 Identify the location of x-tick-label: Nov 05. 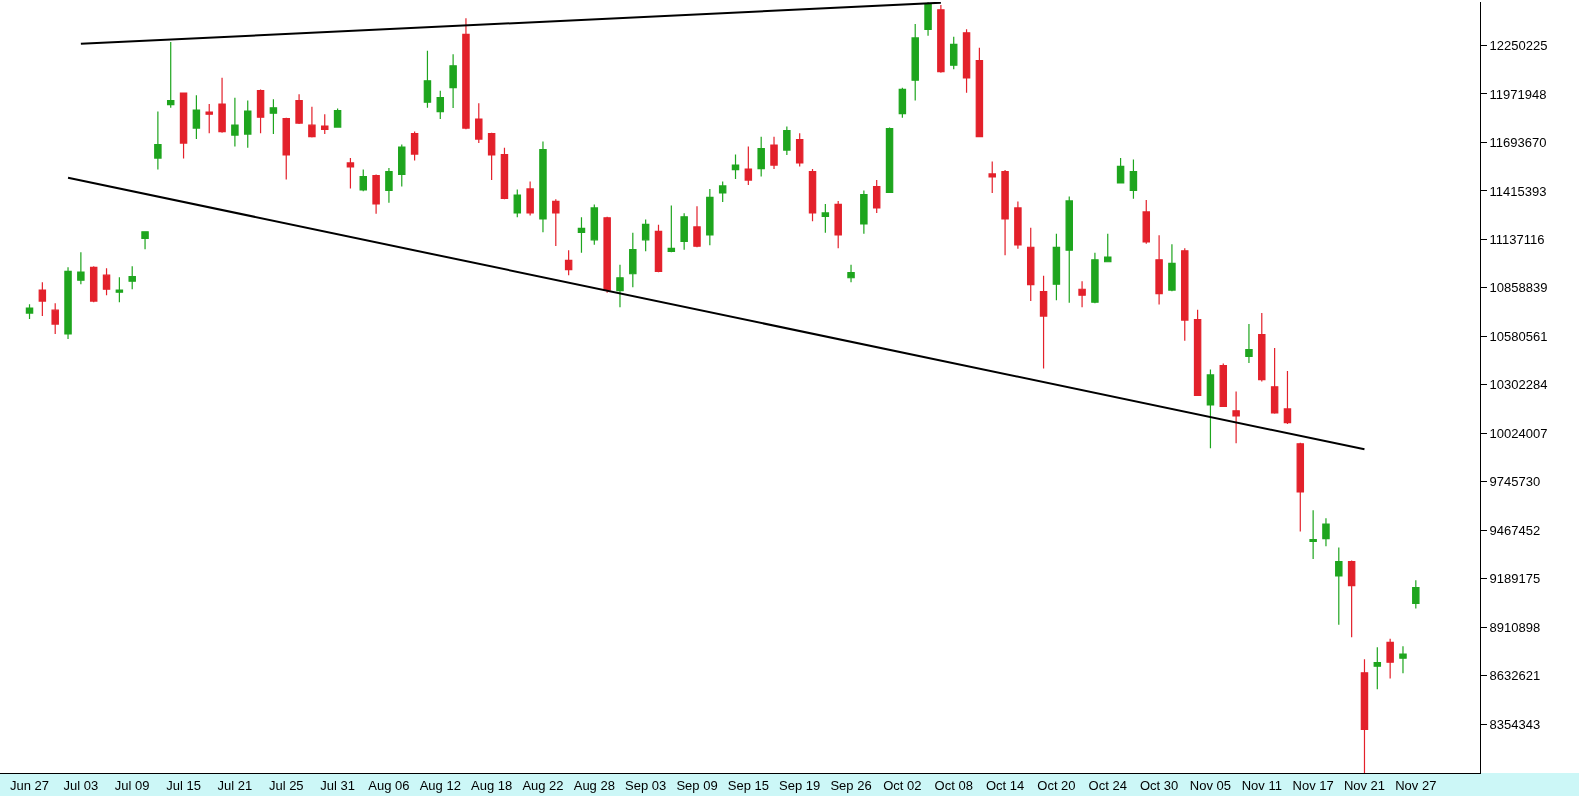
(1210, 785).